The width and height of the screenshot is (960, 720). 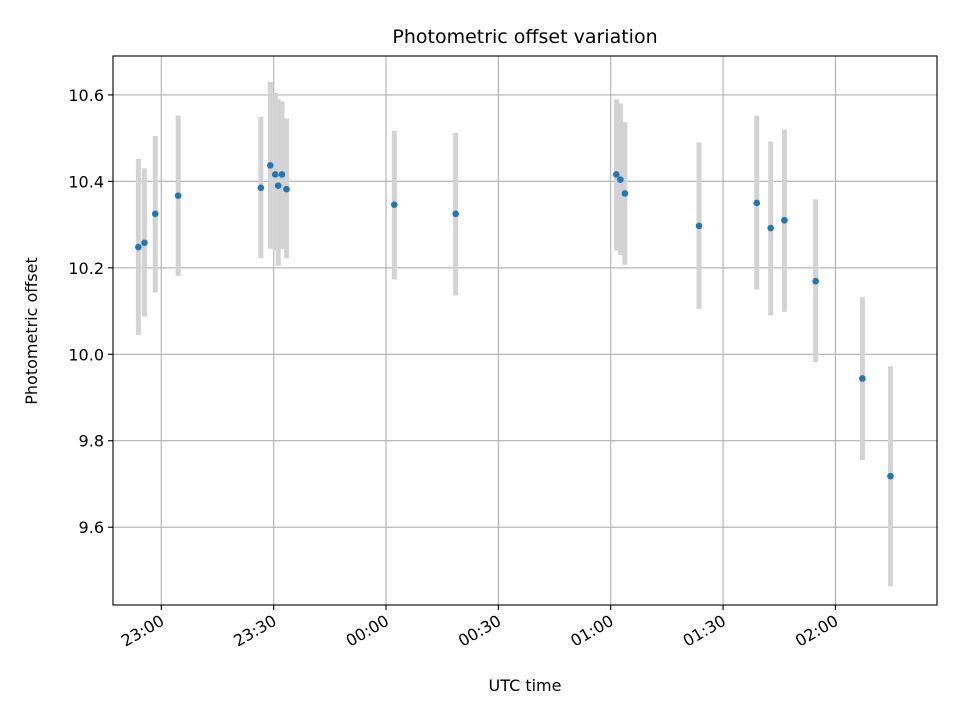 I want to click on y-axis-label: Photometric offset, so click(x=31, y=331).